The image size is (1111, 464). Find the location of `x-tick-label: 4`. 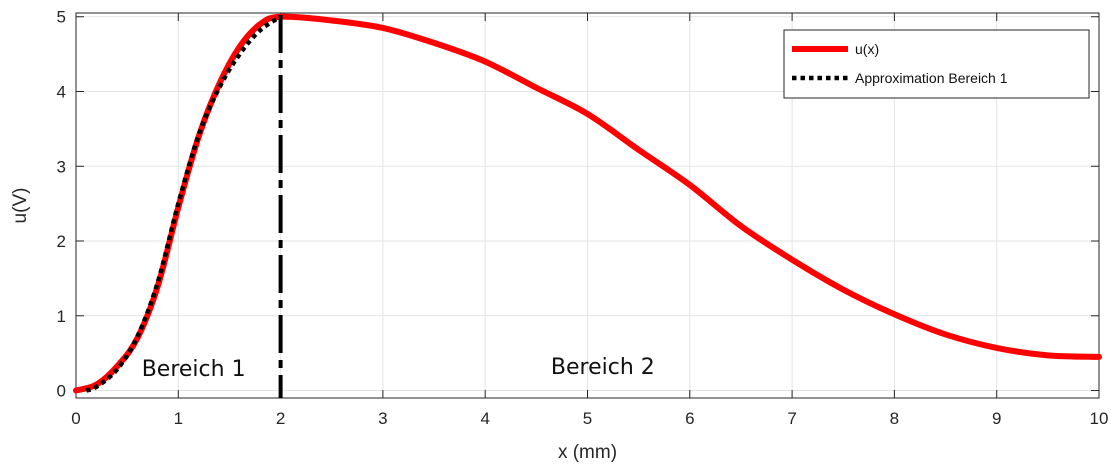

x-tick-label: 4 is located at coordinates (484, 418).